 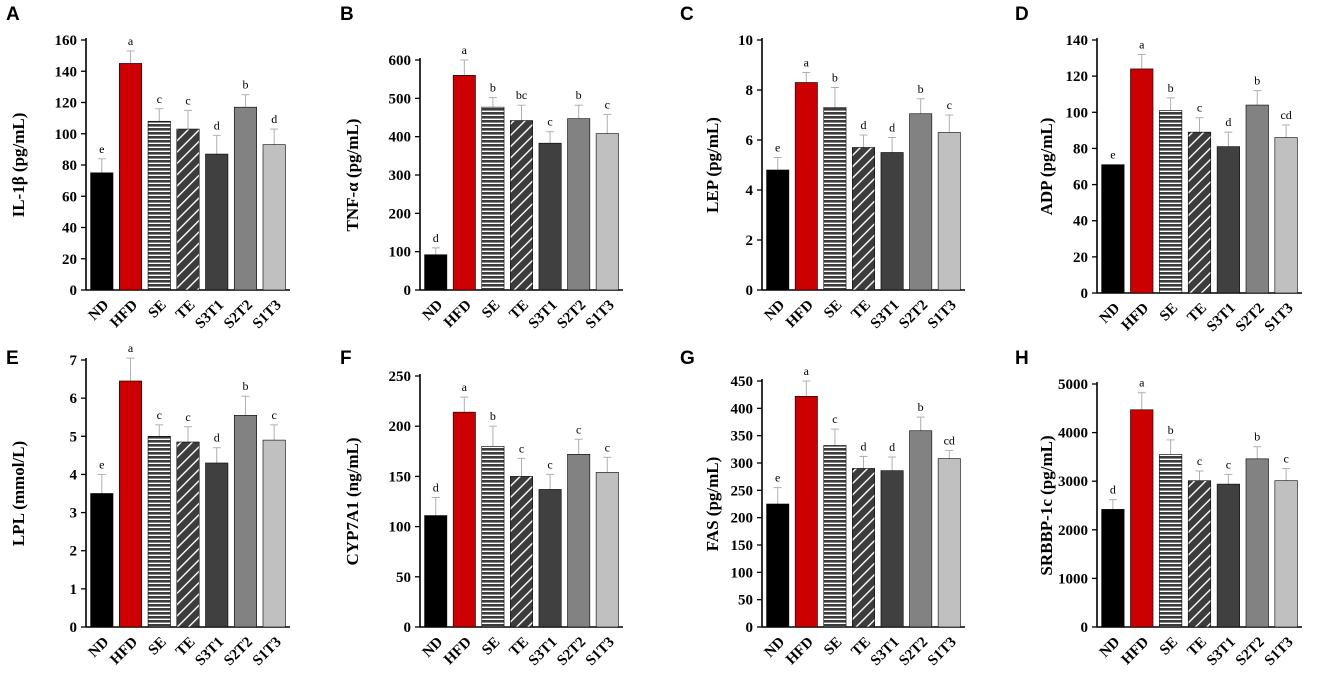 I want to click on y-axis-label: CYP7A1 (ng/mL), so click(x=352, y=502).